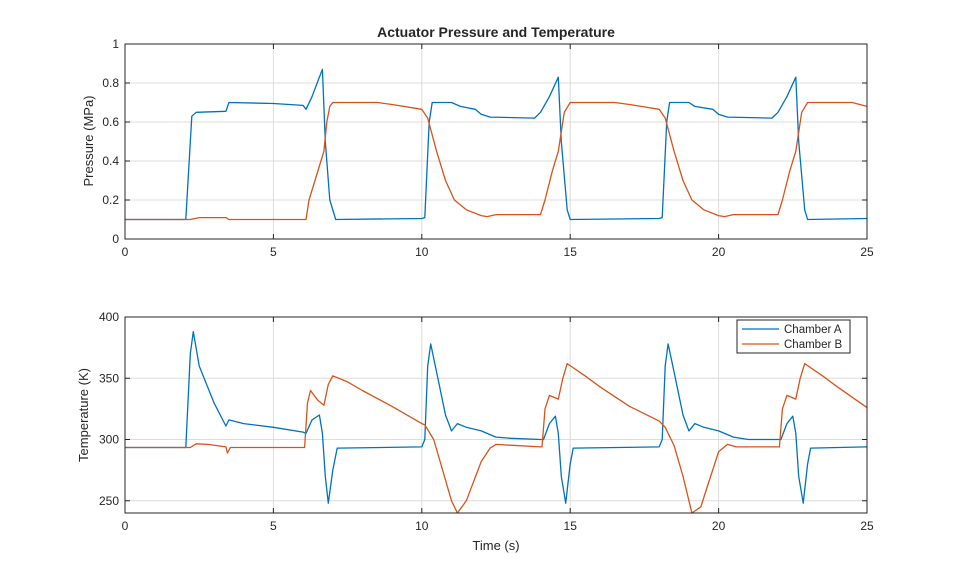  Describe the element at coordinates (110, 83) in the screenshot. I see `y-tick-label: 0.8` at that location.